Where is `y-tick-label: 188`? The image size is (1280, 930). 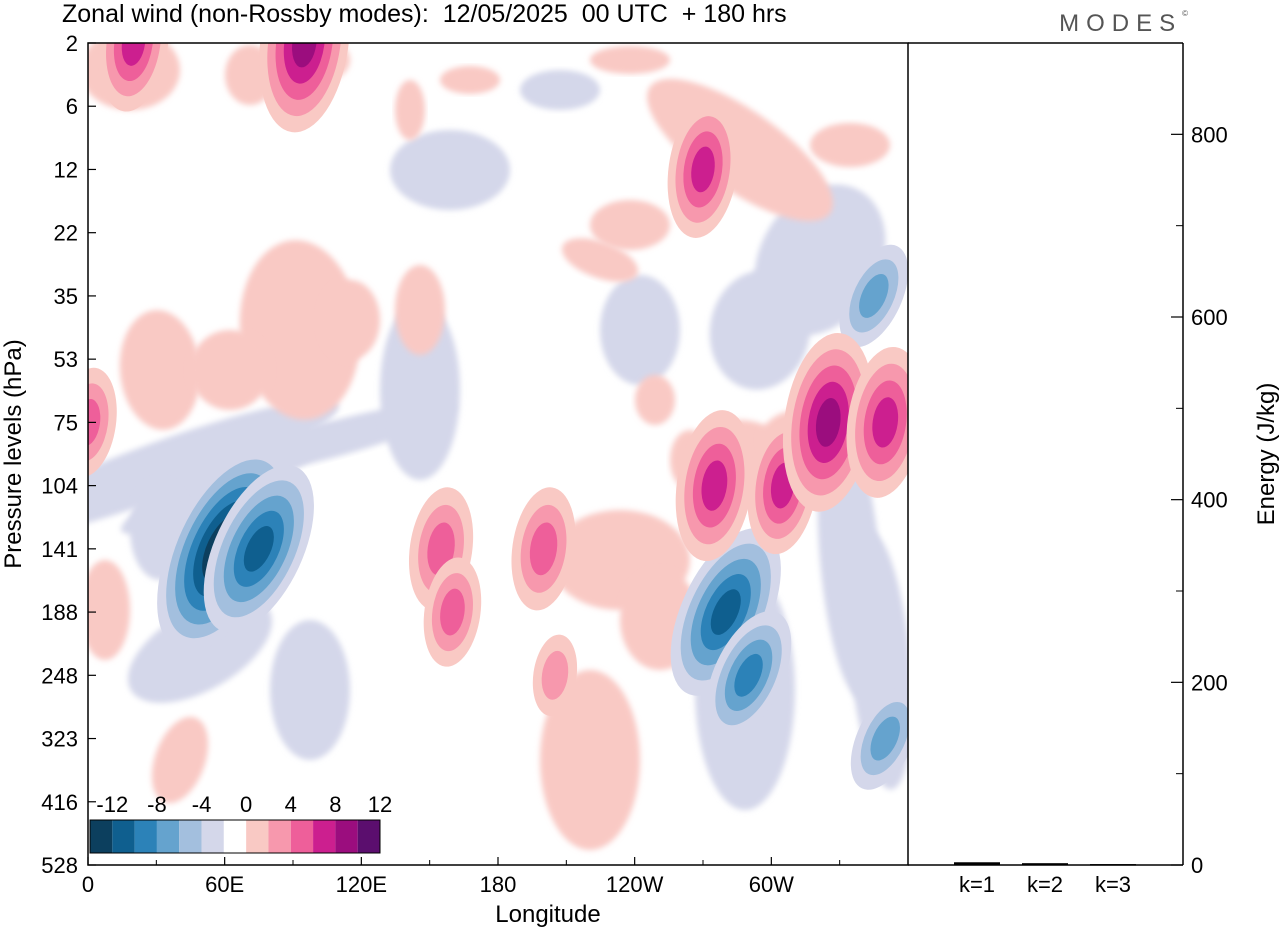
y-tick-label: 188 is located at coordinates (59, 612).